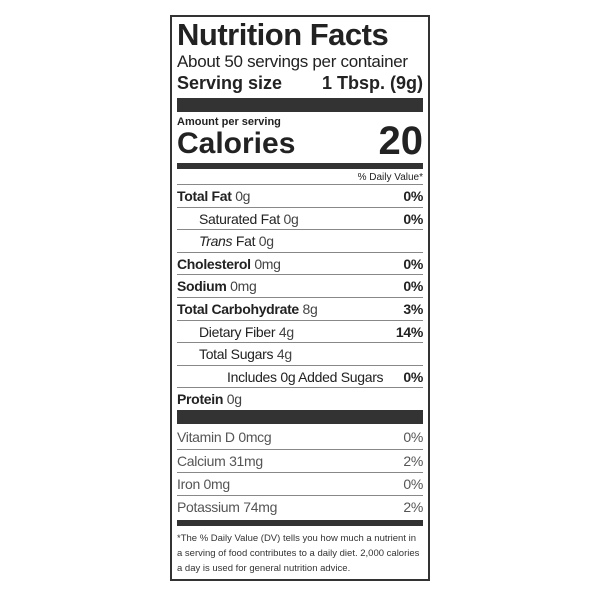  Describe the element at coordinates (300, 506) in the screenshot. I see `row: Potassium 74mg 2%` at that location.